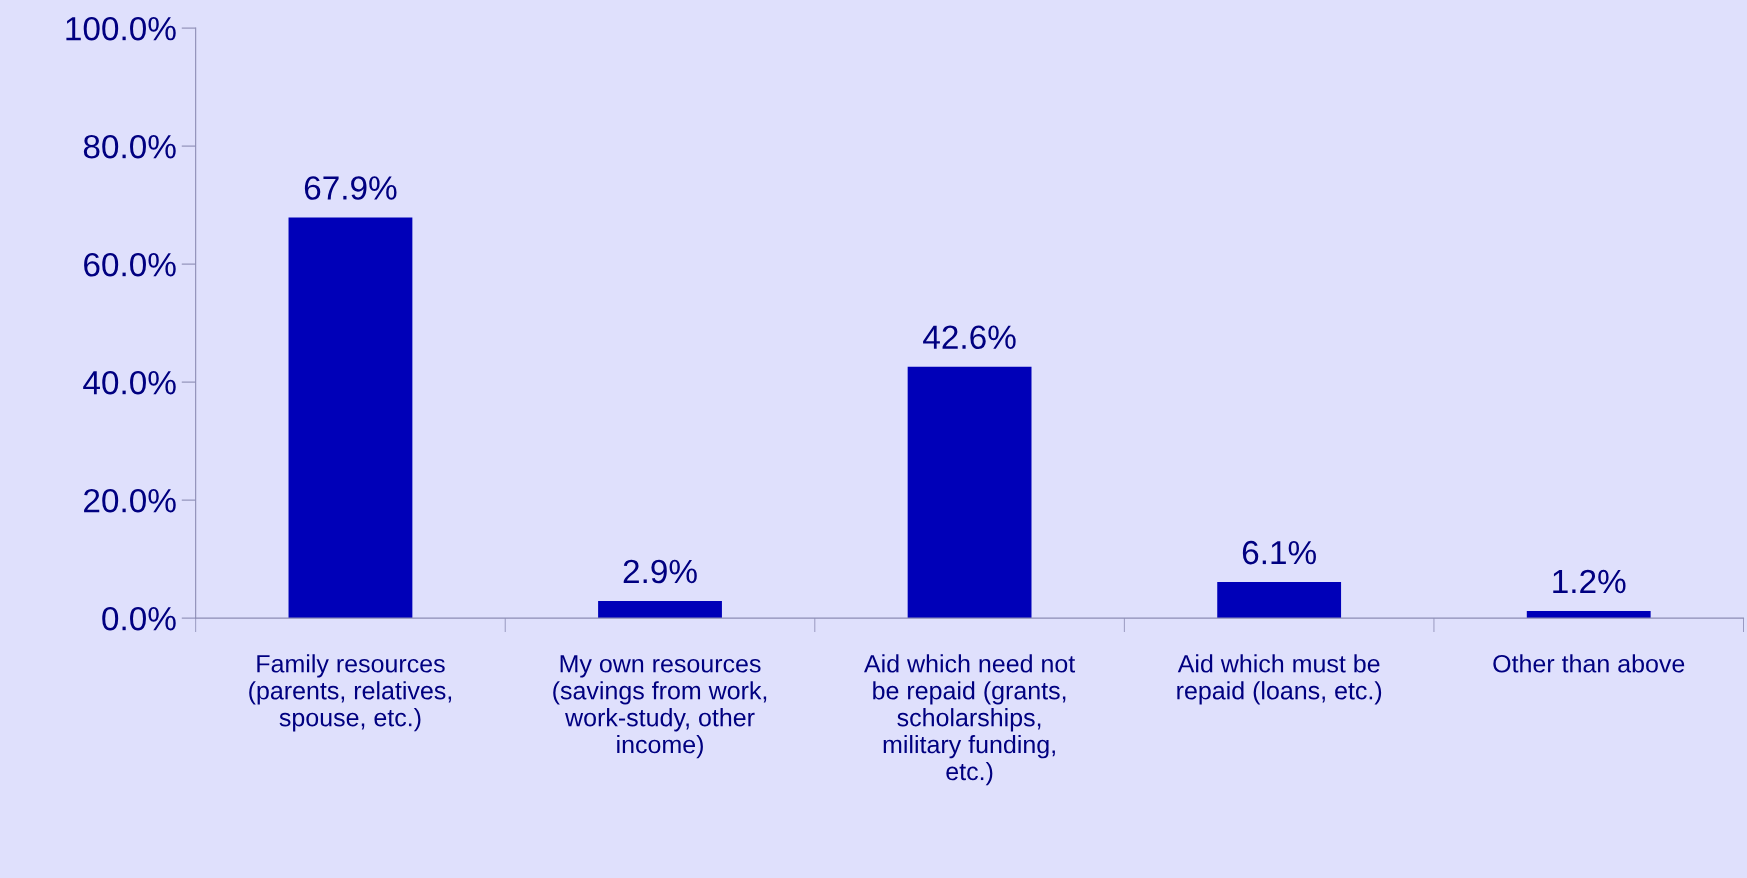 This screenshot has width=1747, height=878. What do you see at coordinates (130, 500) in the screenshot?
I see `y-tick-label: 20.0%` at bounding box center [130, 500].